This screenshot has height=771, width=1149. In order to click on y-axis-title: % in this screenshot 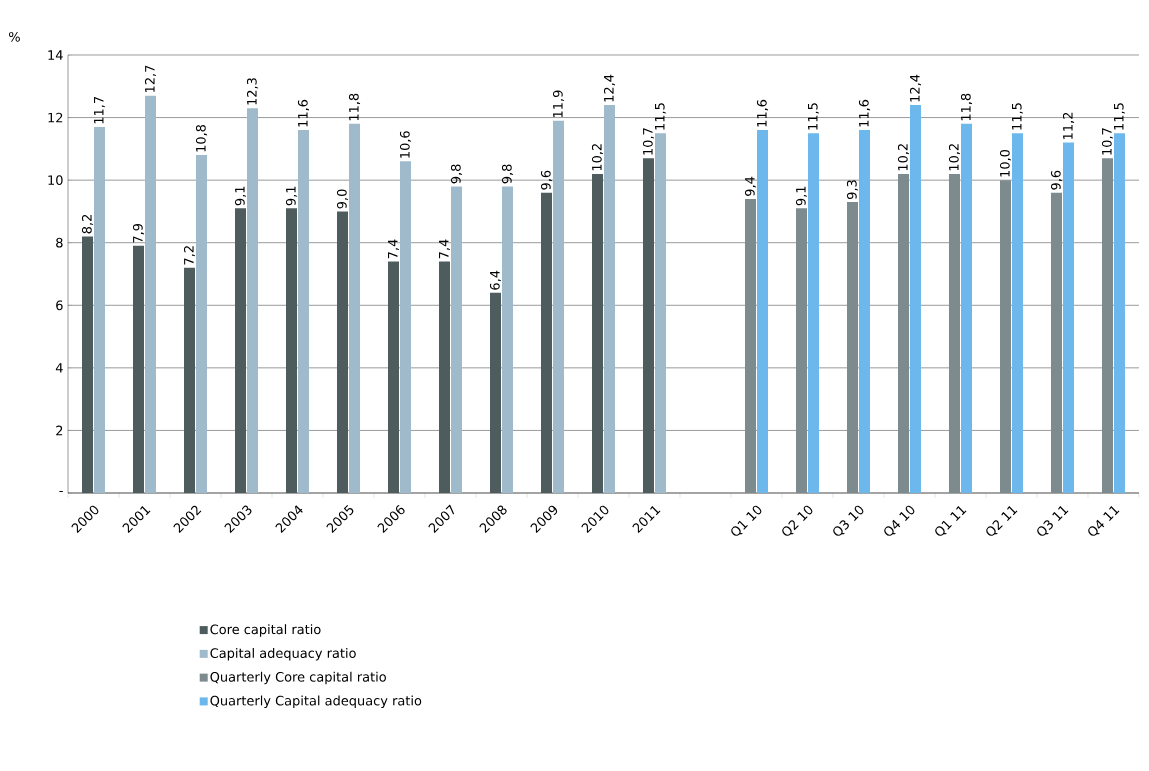, I will do `click(14, 36)`.